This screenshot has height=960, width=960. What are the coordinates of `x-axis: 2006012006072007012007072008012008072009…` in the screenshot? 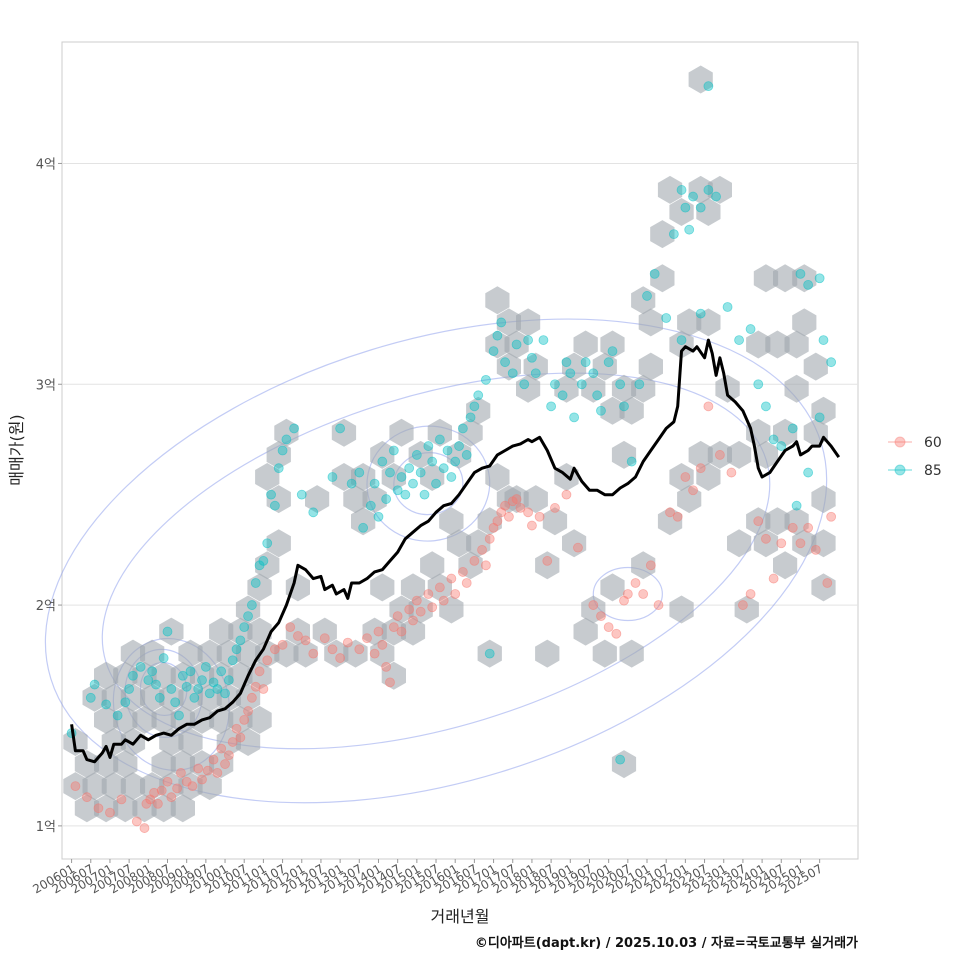 It's located at (427, 878).